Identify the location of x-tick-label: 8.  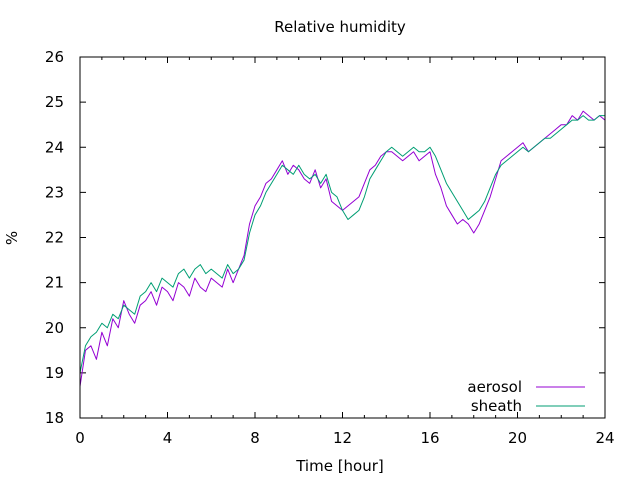
(255, 438).